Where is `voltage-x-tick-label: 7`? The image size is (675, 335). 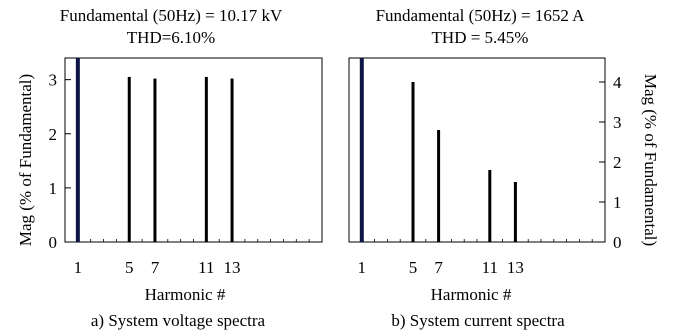 voltage-x-tick-label: 7 is located at coordinates (155, 267).